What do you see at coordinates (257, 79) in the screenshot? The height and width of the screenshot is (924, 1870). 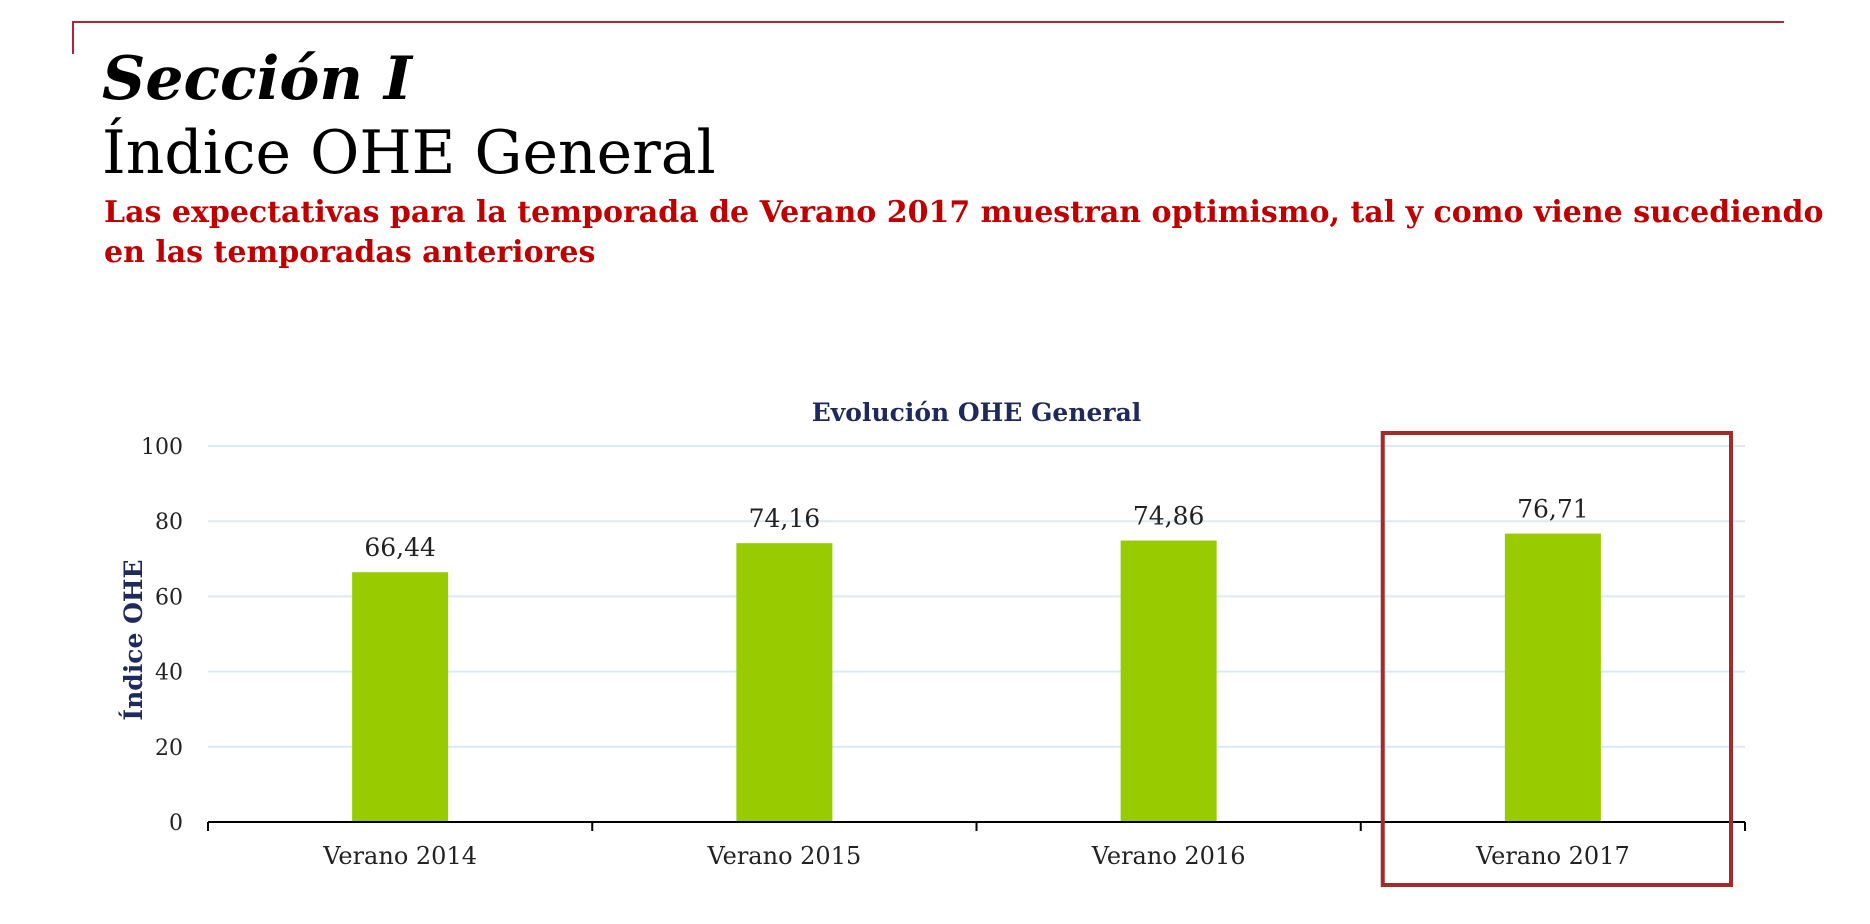 I see `section-label: Sección I` at bounding box center [257, 79].